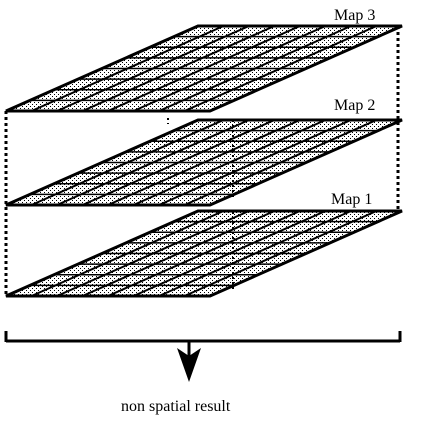 The height and width of the screenshot is (428, 421). Describe the element at coordinates (351, 199) in the screenshot. I see `map-1-label: Map 1` at that location.